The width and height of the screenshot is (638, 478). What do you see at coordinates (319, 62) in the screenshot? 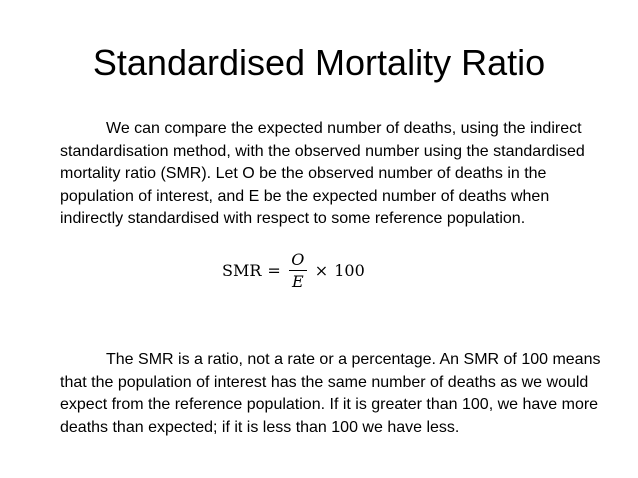
I see `slide-title: Standardised Mortality Ratio` at bounding box center [319, 62].